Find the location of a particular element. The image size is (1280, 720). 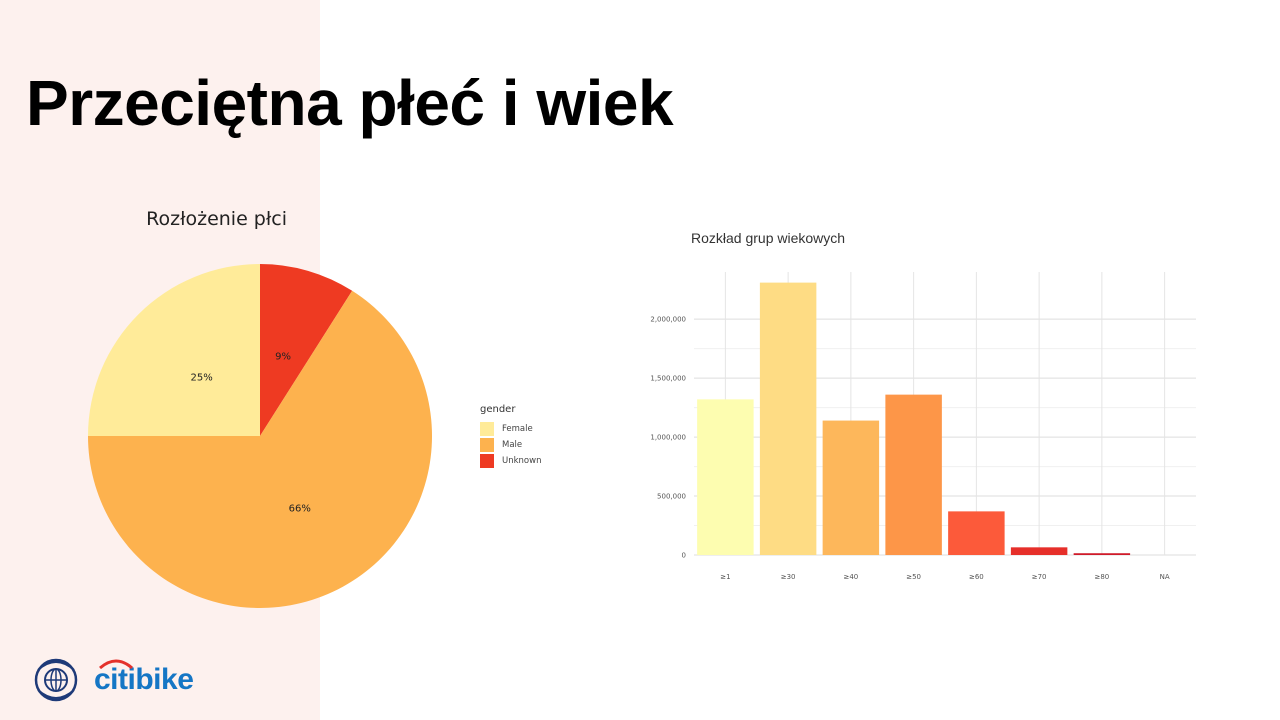

brand-name: citibike is located at coordinates (144, 679).